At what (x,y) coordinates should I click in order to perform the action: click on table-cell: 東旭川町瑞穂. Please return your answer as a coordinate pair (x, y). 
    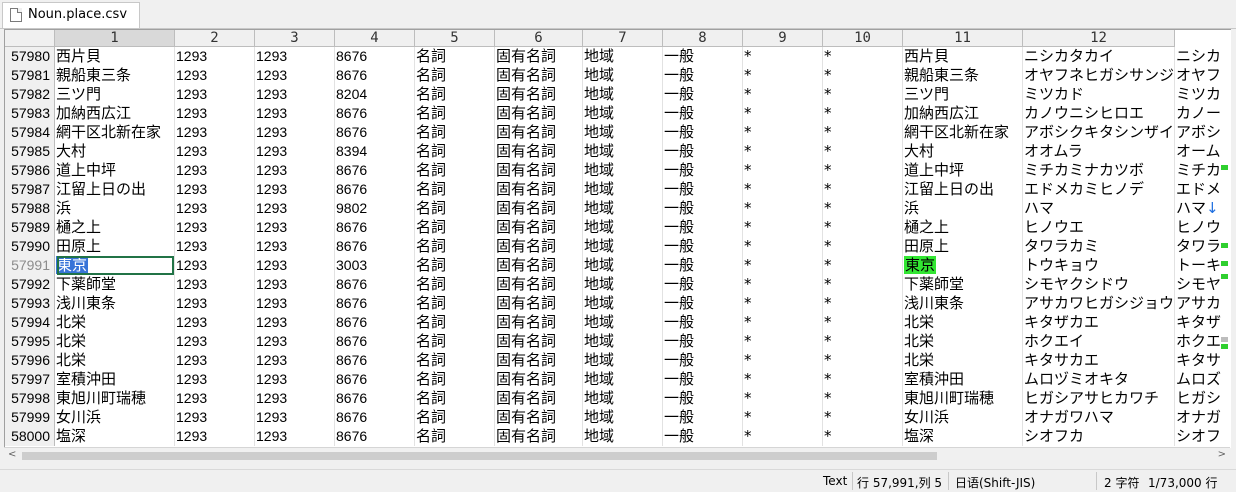
    Looking at the image, I should click on (963, 398).